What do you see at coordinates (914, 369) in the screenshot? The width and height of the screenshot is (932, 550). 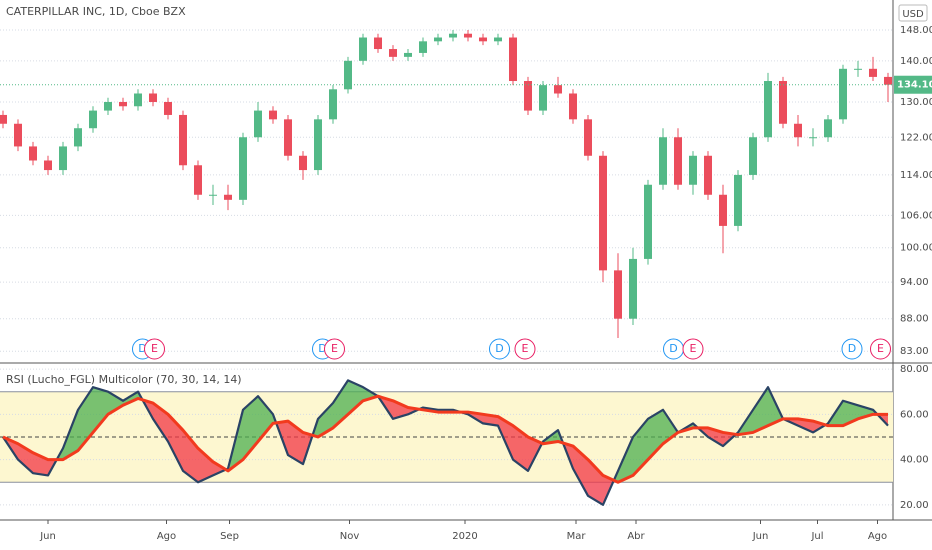 I see `y-tick-label: 80.00` at bounding box center [914, 369].